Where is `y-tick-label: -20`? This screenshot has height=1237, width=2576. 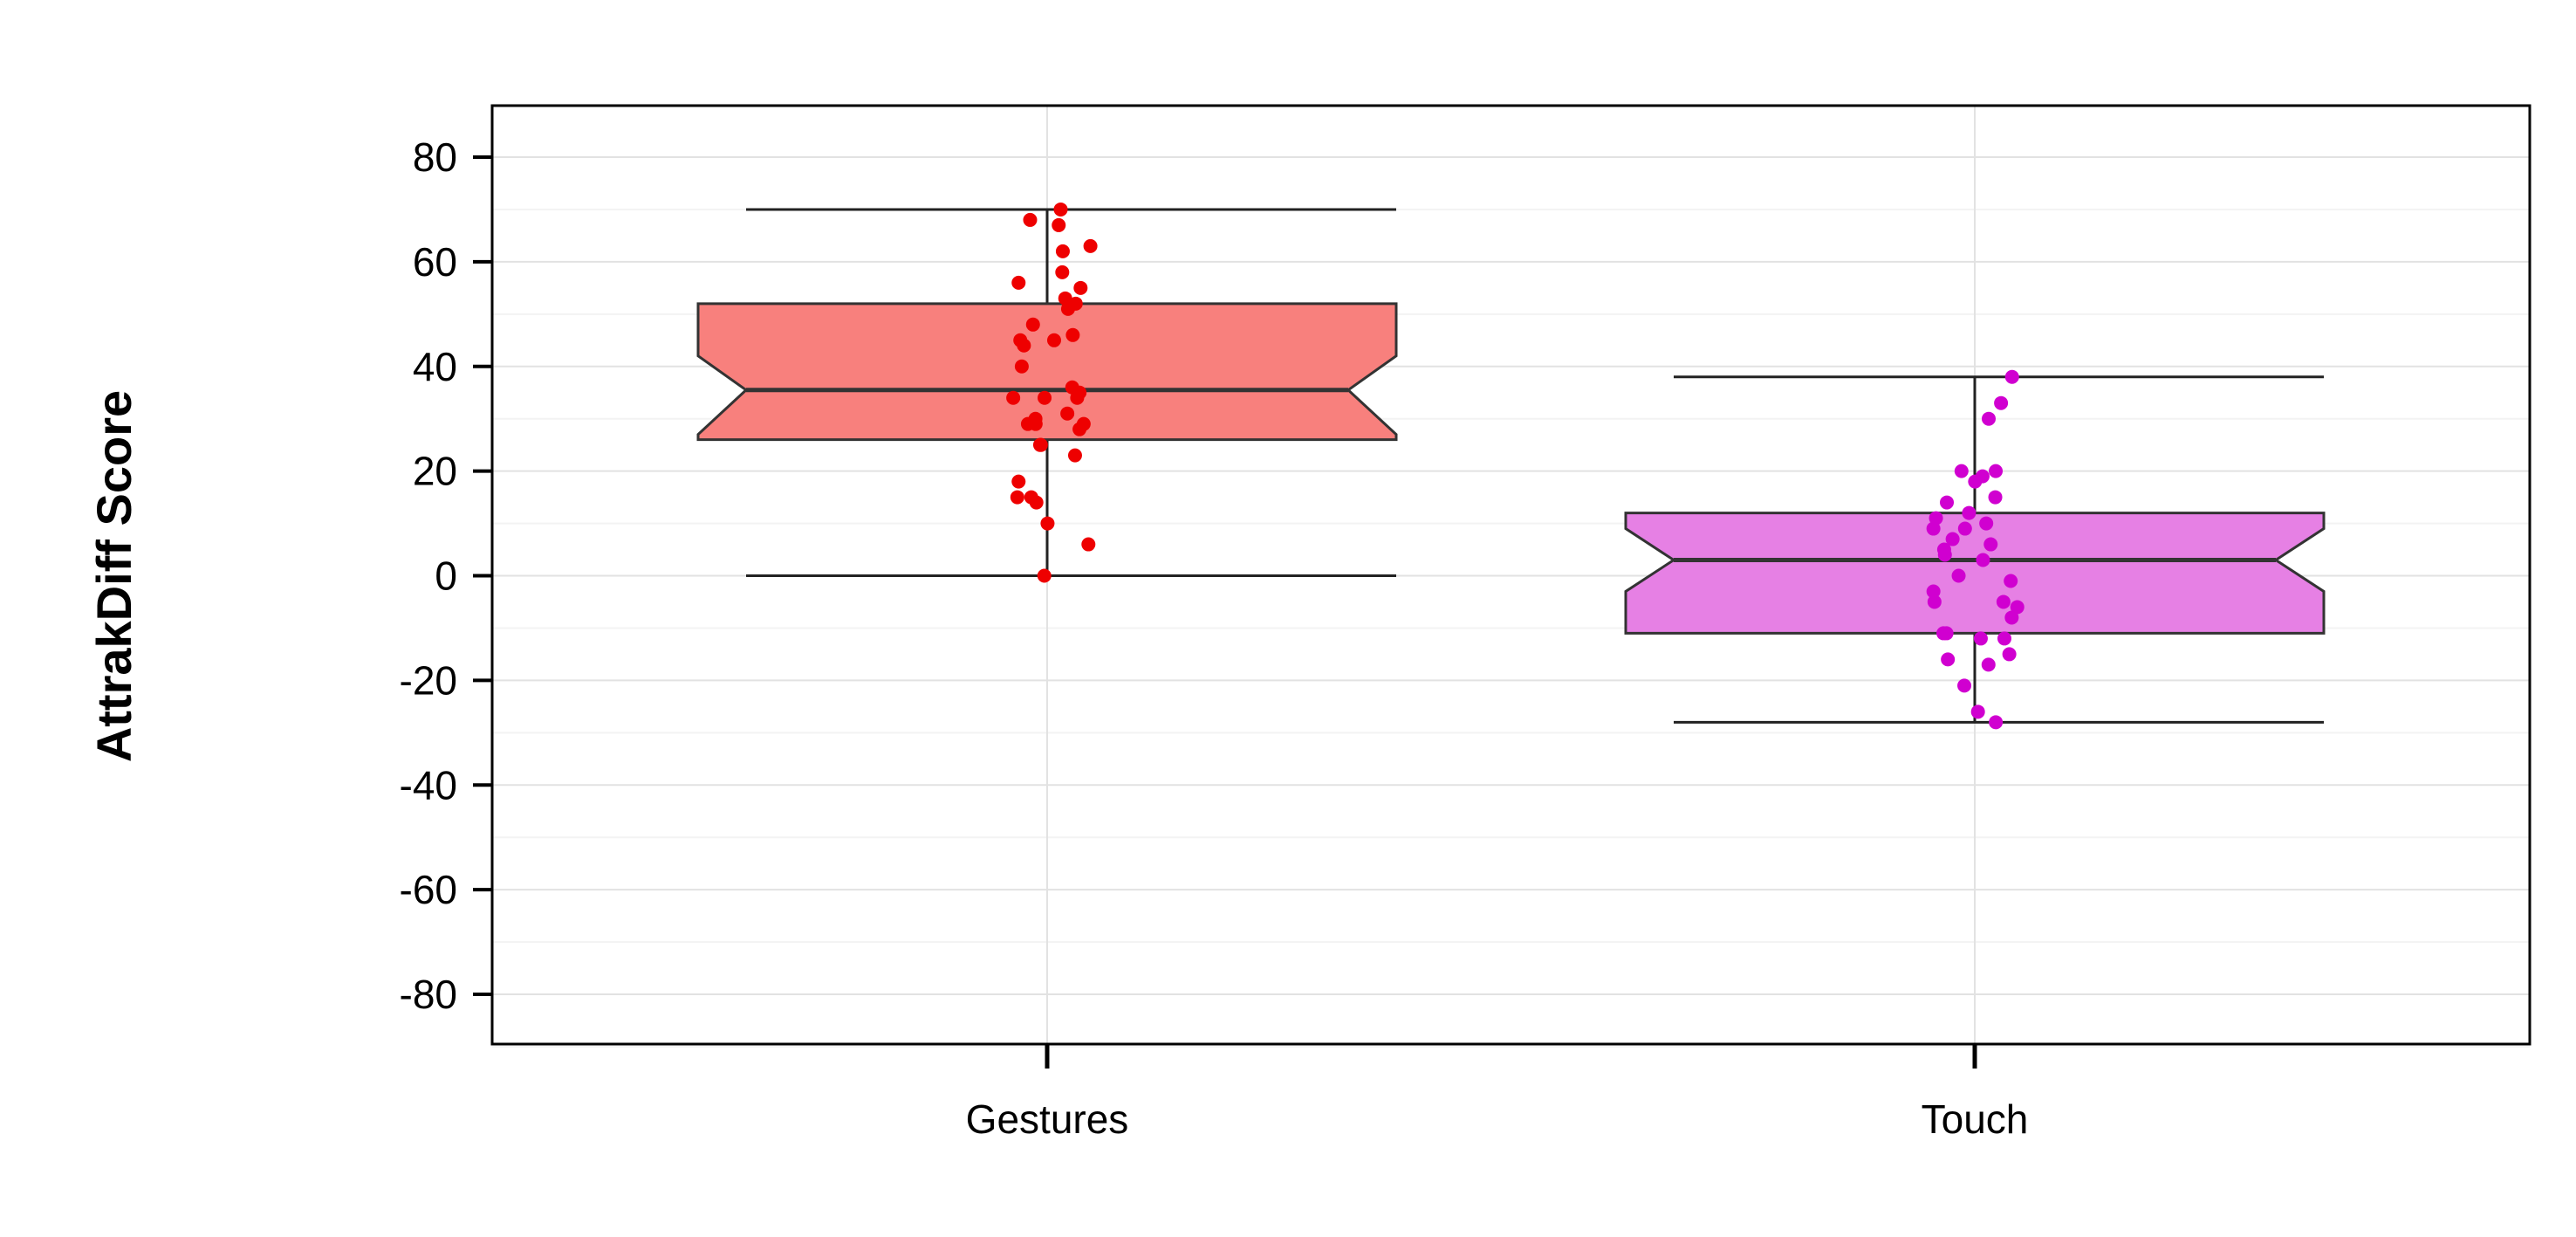 y-tick-label: -20 is located at coordinates (428, 680).